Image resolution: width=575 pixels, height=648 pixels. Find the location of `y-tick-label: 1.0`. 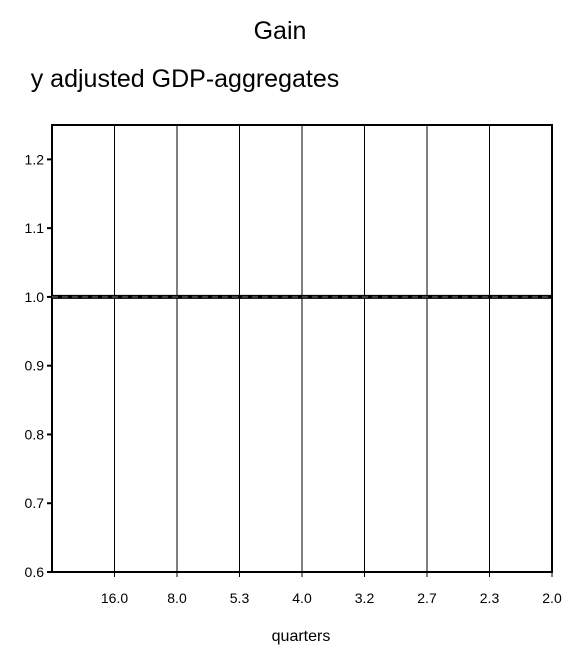

y-tick-label: 1.0 is located at coordinates (35, 297).